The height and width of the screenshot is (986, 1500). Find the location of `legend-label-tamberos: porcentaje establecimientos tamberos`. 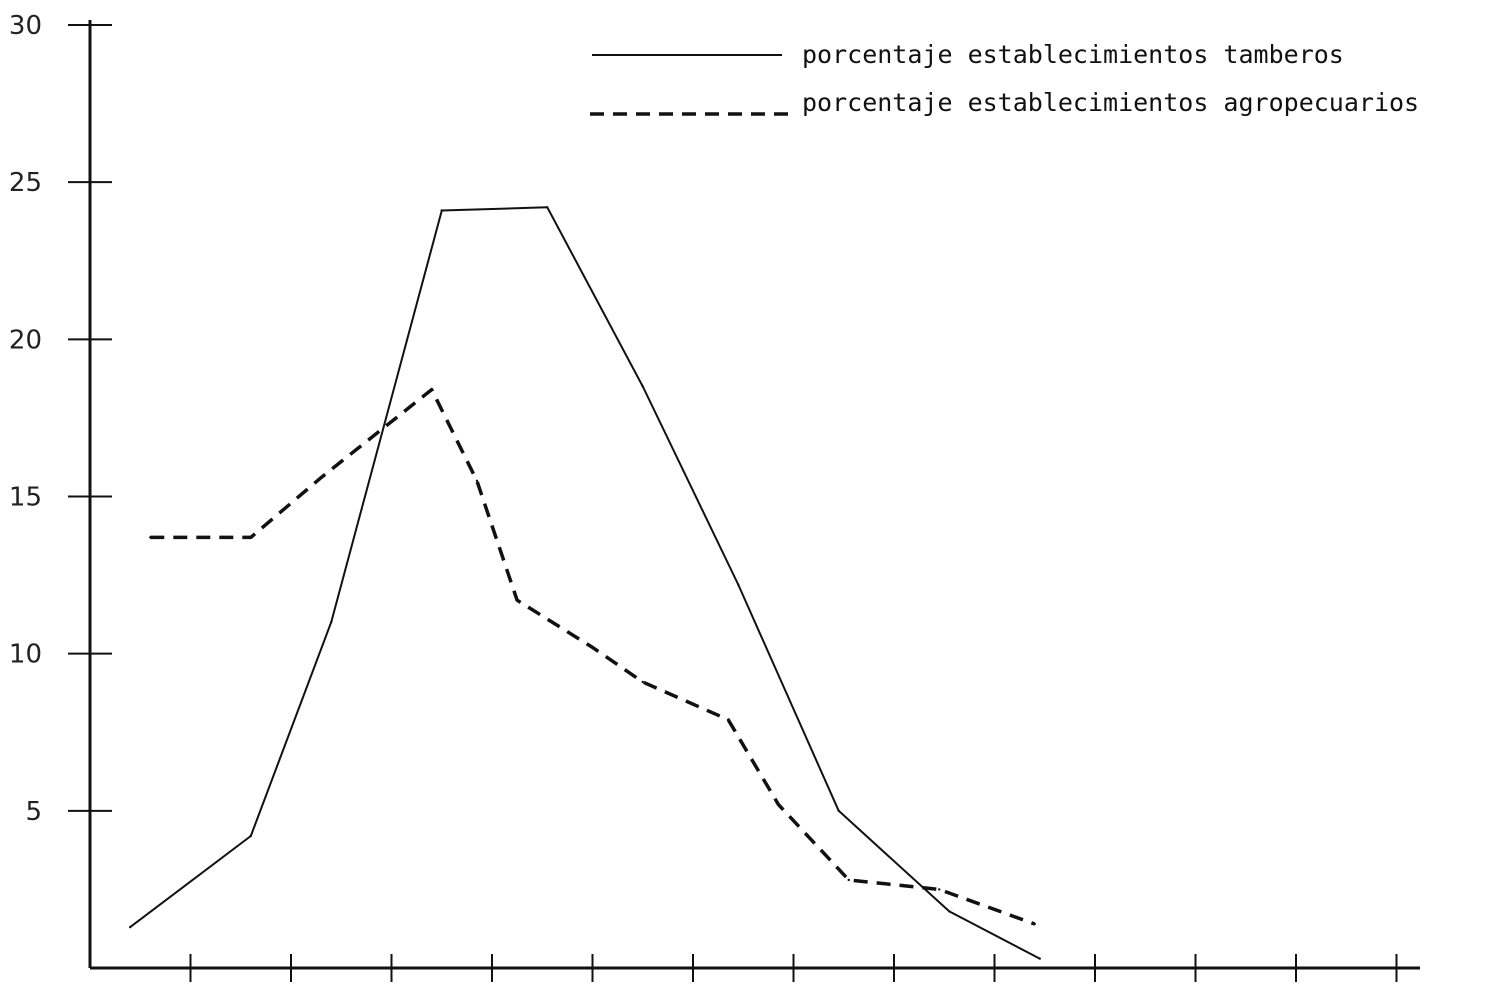

legend-label-tamberos: porcentaje establecimientos tamberos is located at coordinates (1073, 54).